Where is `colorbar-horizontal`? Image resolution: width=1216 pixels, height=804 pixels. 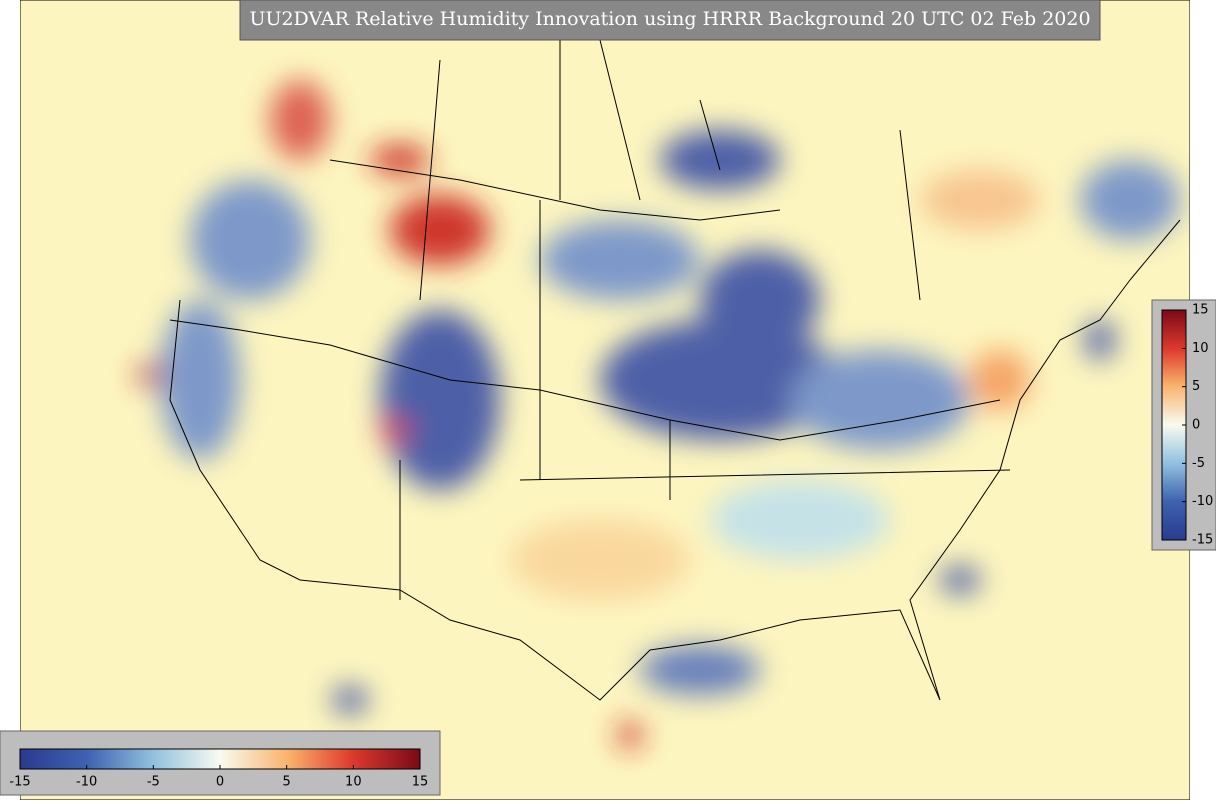 colorbar-horizontal is located at coordinates (220, 763).